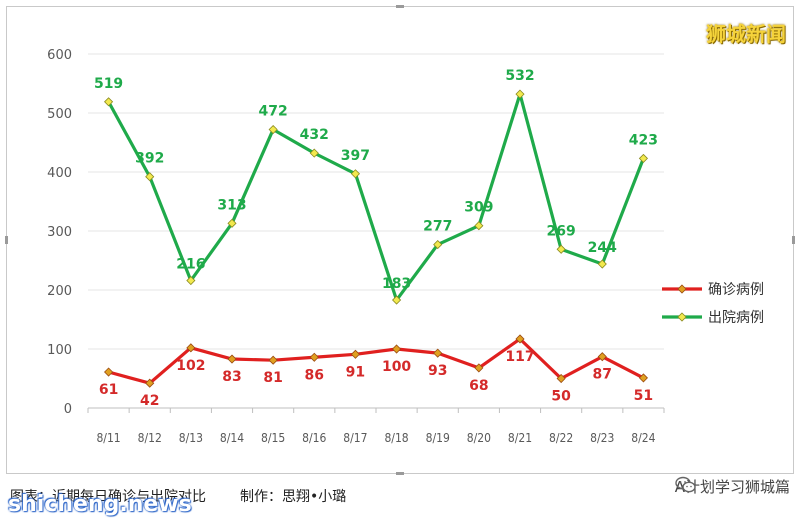  I want to click on wechat-account: A计划学习狮城篇, so click(732, 486).